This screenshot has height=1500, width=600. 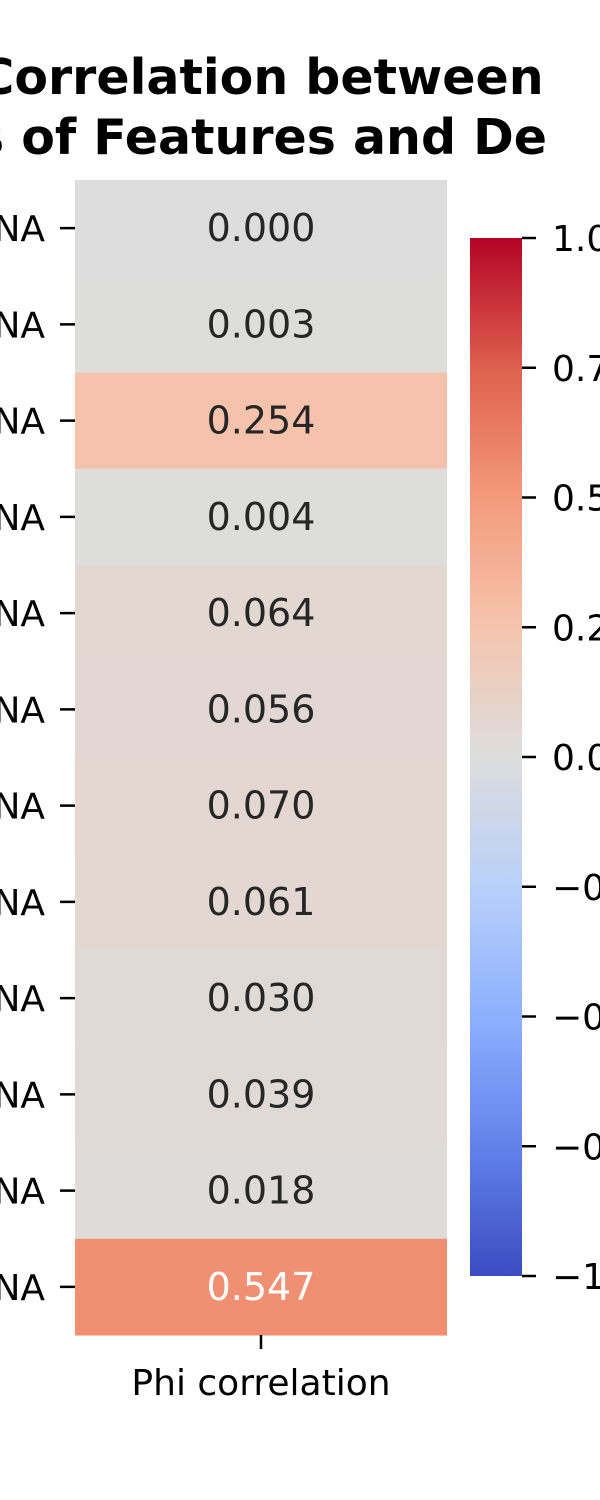 I want to click on cell-value-label: 0.000, so click(x=261, y=228).